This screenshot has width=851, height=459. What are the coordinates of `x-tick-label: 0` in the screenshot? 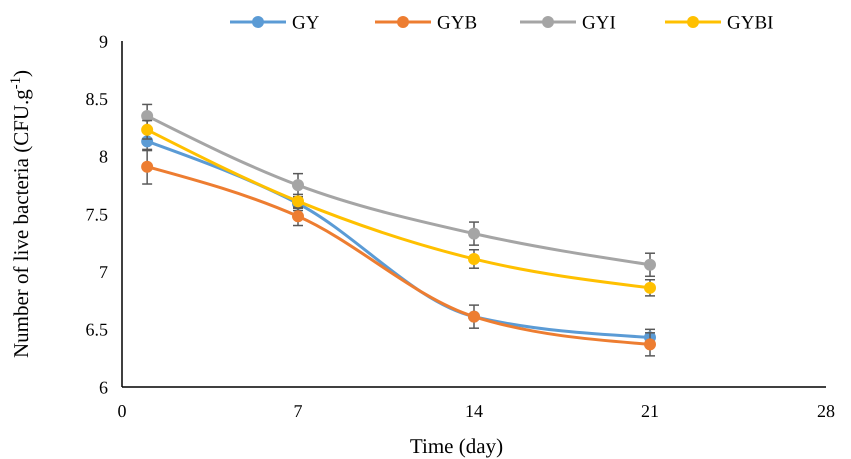 It's located at (122, 411).